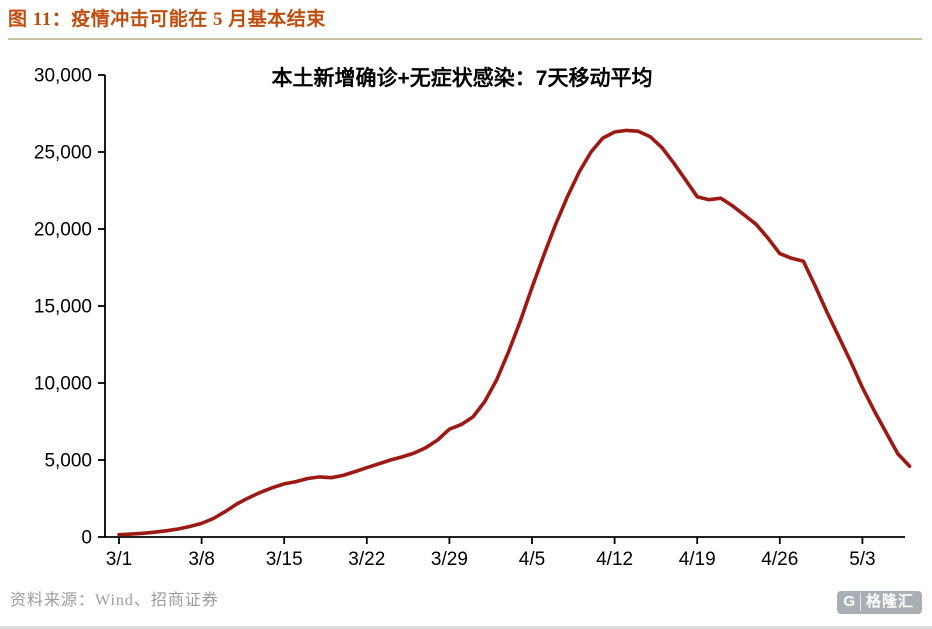  I want to click on y-tick-label: 30,000, so click(63, 76).